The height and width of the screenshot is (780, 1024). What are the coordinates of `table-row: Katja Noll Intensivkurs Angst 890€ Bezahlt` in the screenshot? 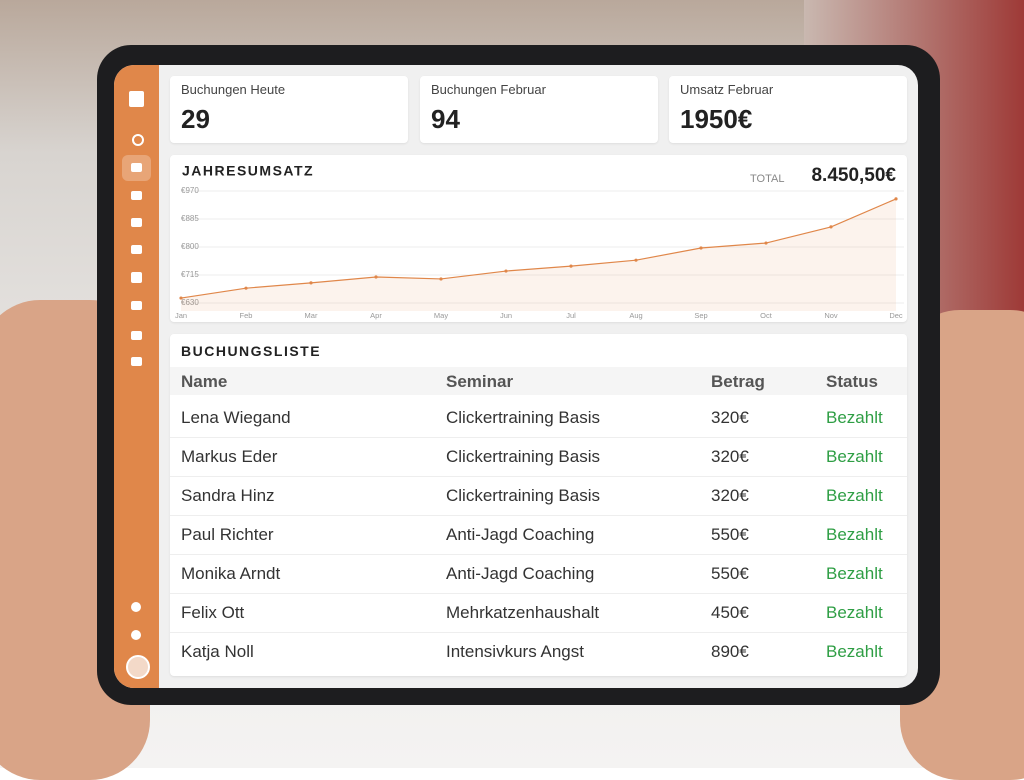 It's located at (538, 651).